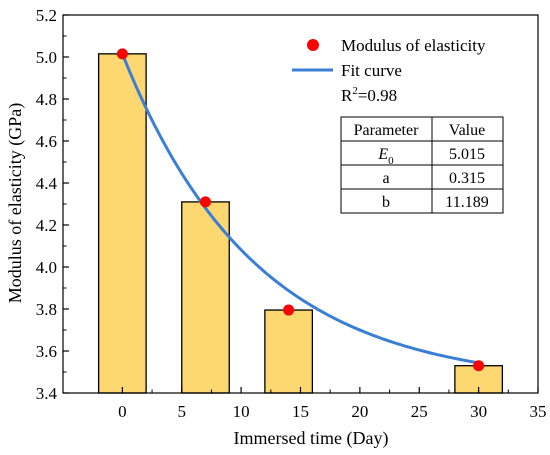 Image resolution: width=550 pixels, height=455 pixels. I want to click on y-tick-label: 4.0, so click(46, 267).